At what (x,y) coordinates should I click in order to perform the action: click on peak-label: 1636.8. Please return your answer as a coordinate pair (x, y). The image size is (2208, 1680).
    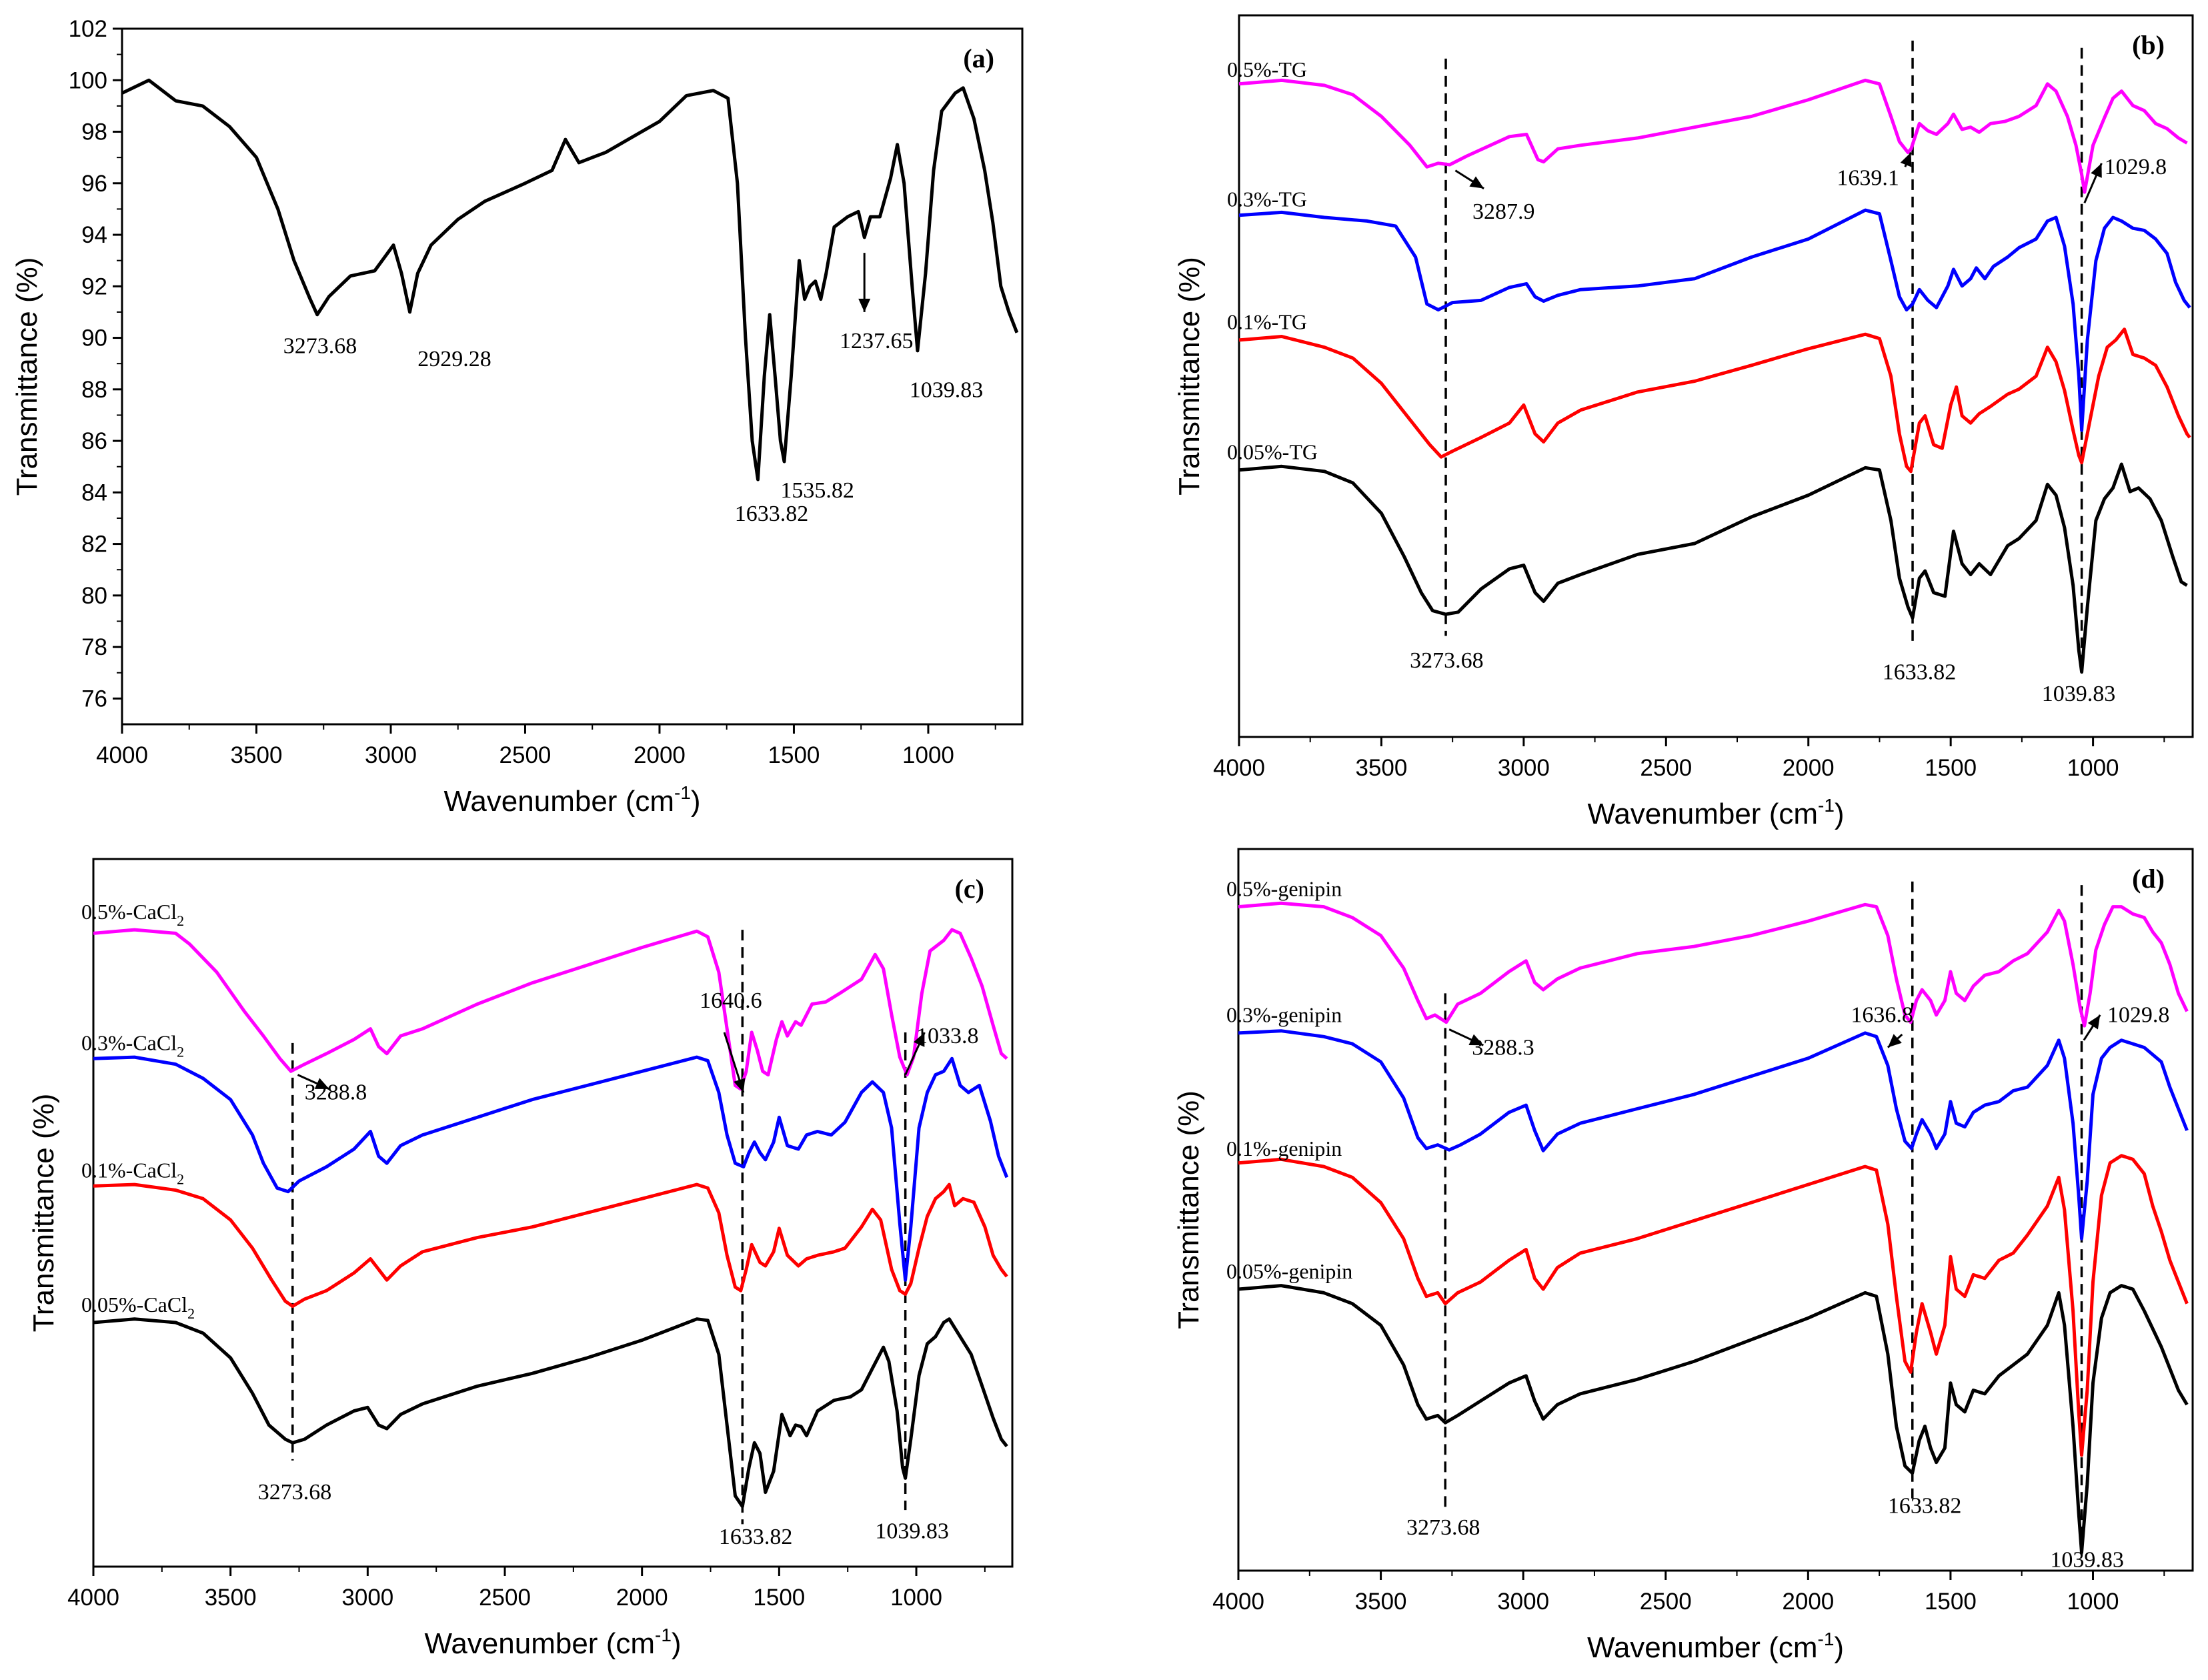
    Looking at the image, I should click on (1882, 1015).